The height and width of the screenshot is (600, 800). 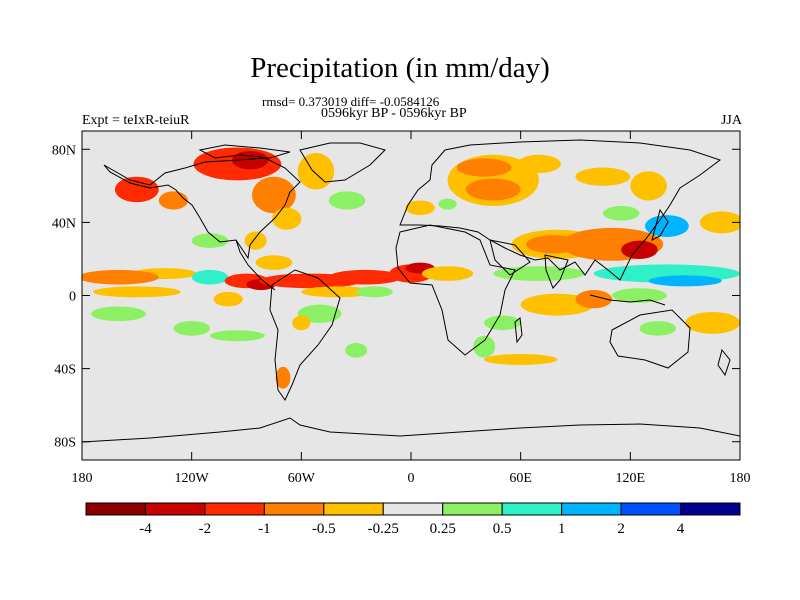 What do you see at coordinates (650, 339) in the screenshot?
I see `coastline-australia` at bounding box center [650, 339].